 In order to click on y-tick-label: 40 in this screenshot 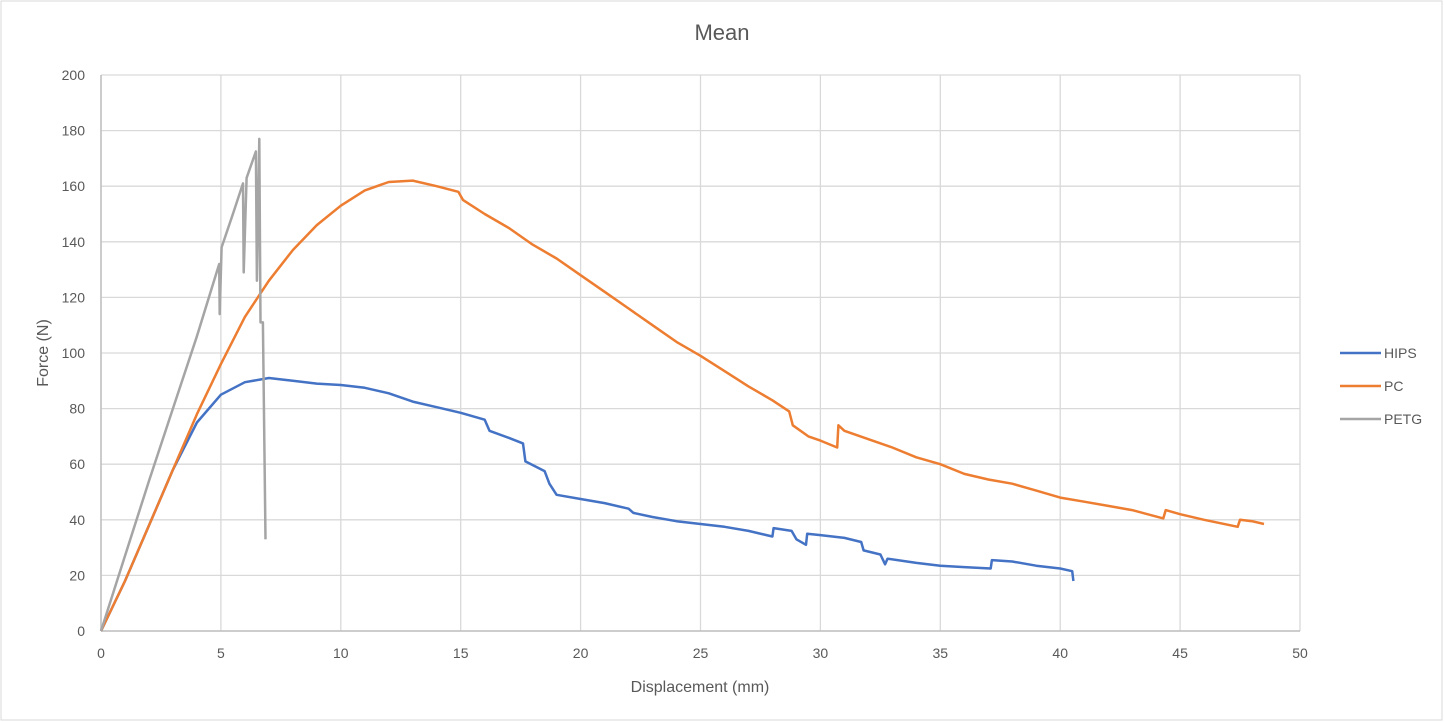, I will do `click(77, 520)`.